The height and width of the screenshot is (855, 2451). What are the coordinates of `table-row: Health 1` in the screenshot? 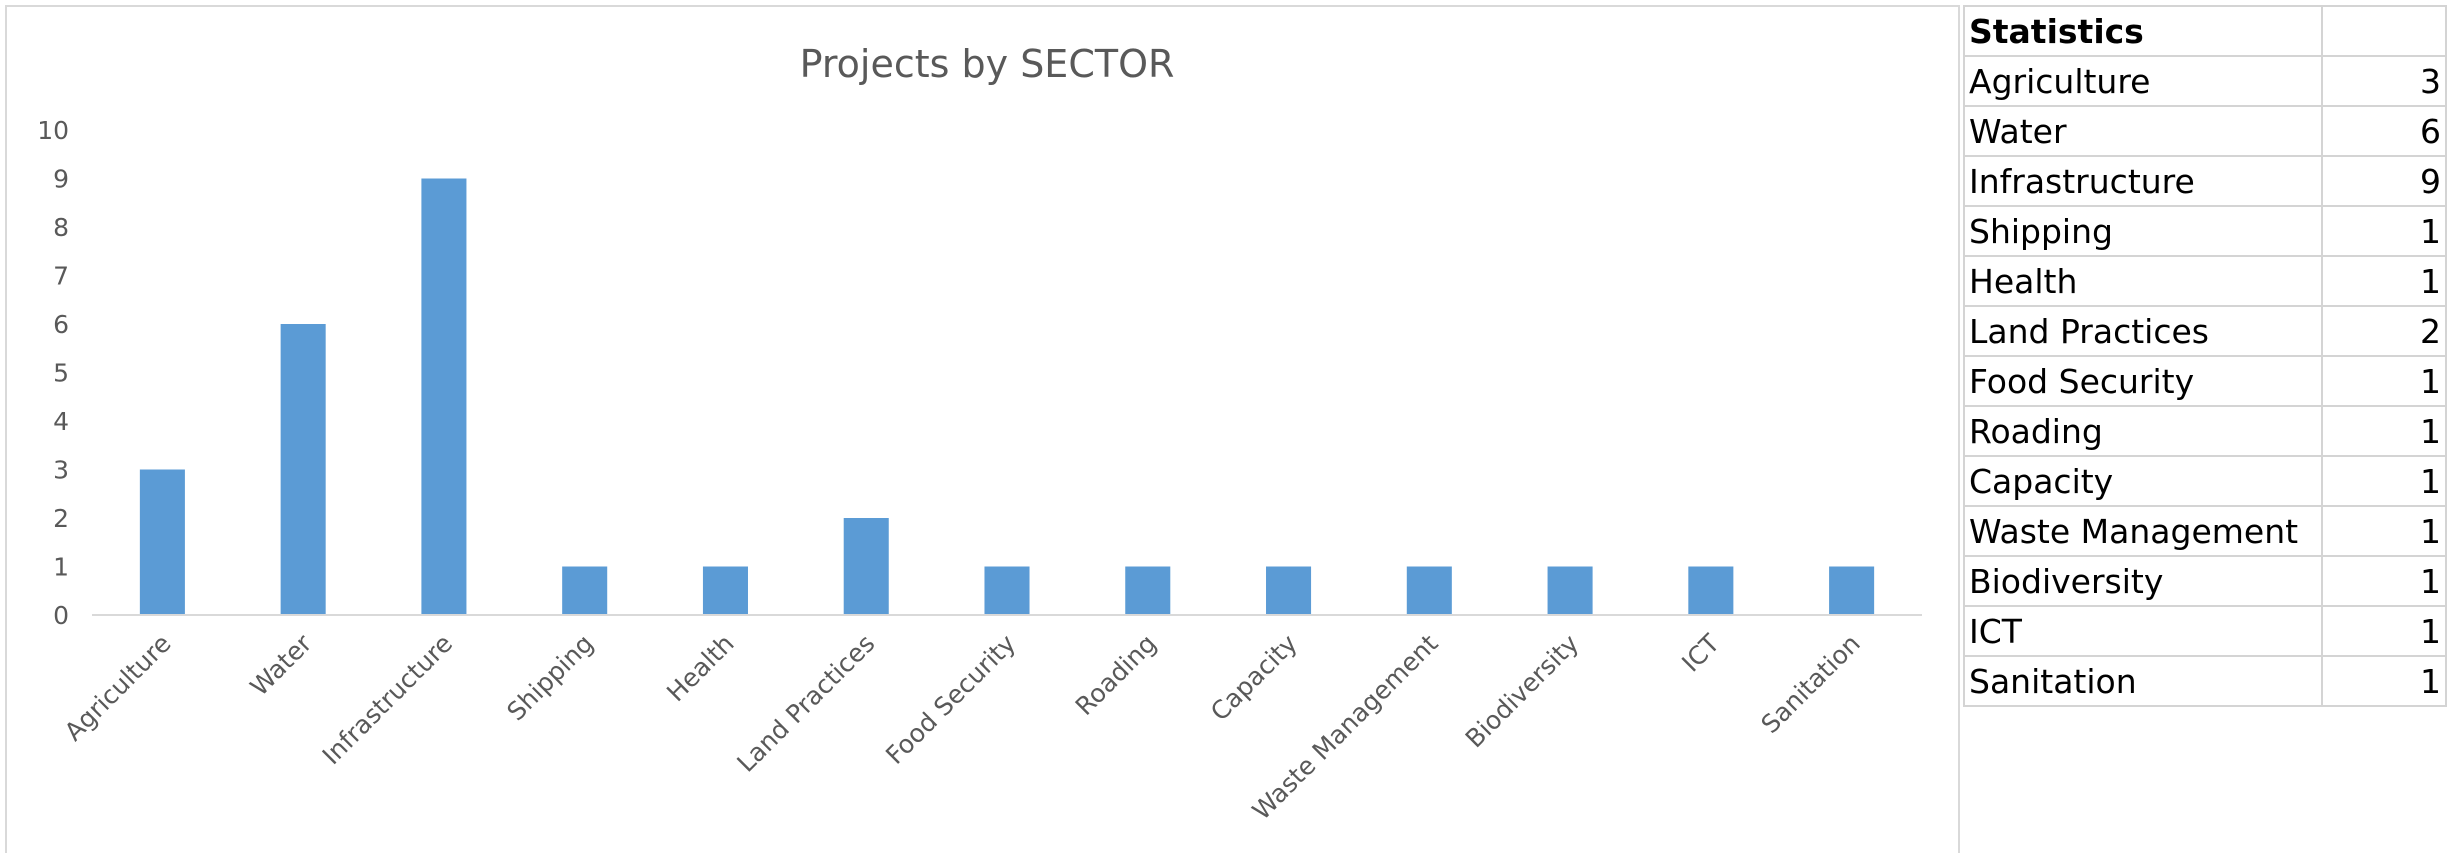 It's located at (2205, 281).